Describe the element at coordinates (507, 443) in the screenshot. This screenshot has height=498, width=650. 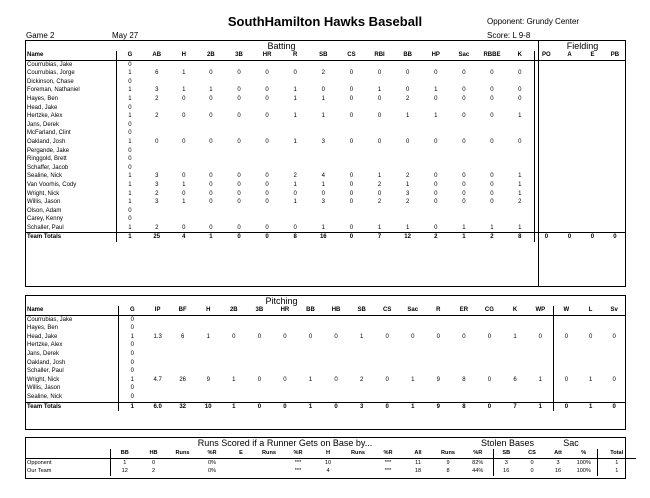
I see `stolen-section-title: Stolen Bases` at that location.